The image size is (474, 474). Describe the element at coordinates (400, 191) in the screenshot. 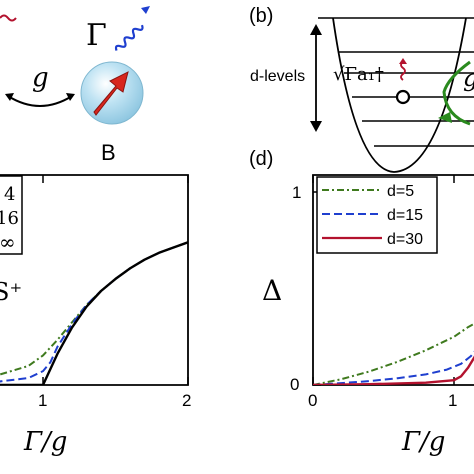

I see `panel-d-legend-d5: d=5` at that location.